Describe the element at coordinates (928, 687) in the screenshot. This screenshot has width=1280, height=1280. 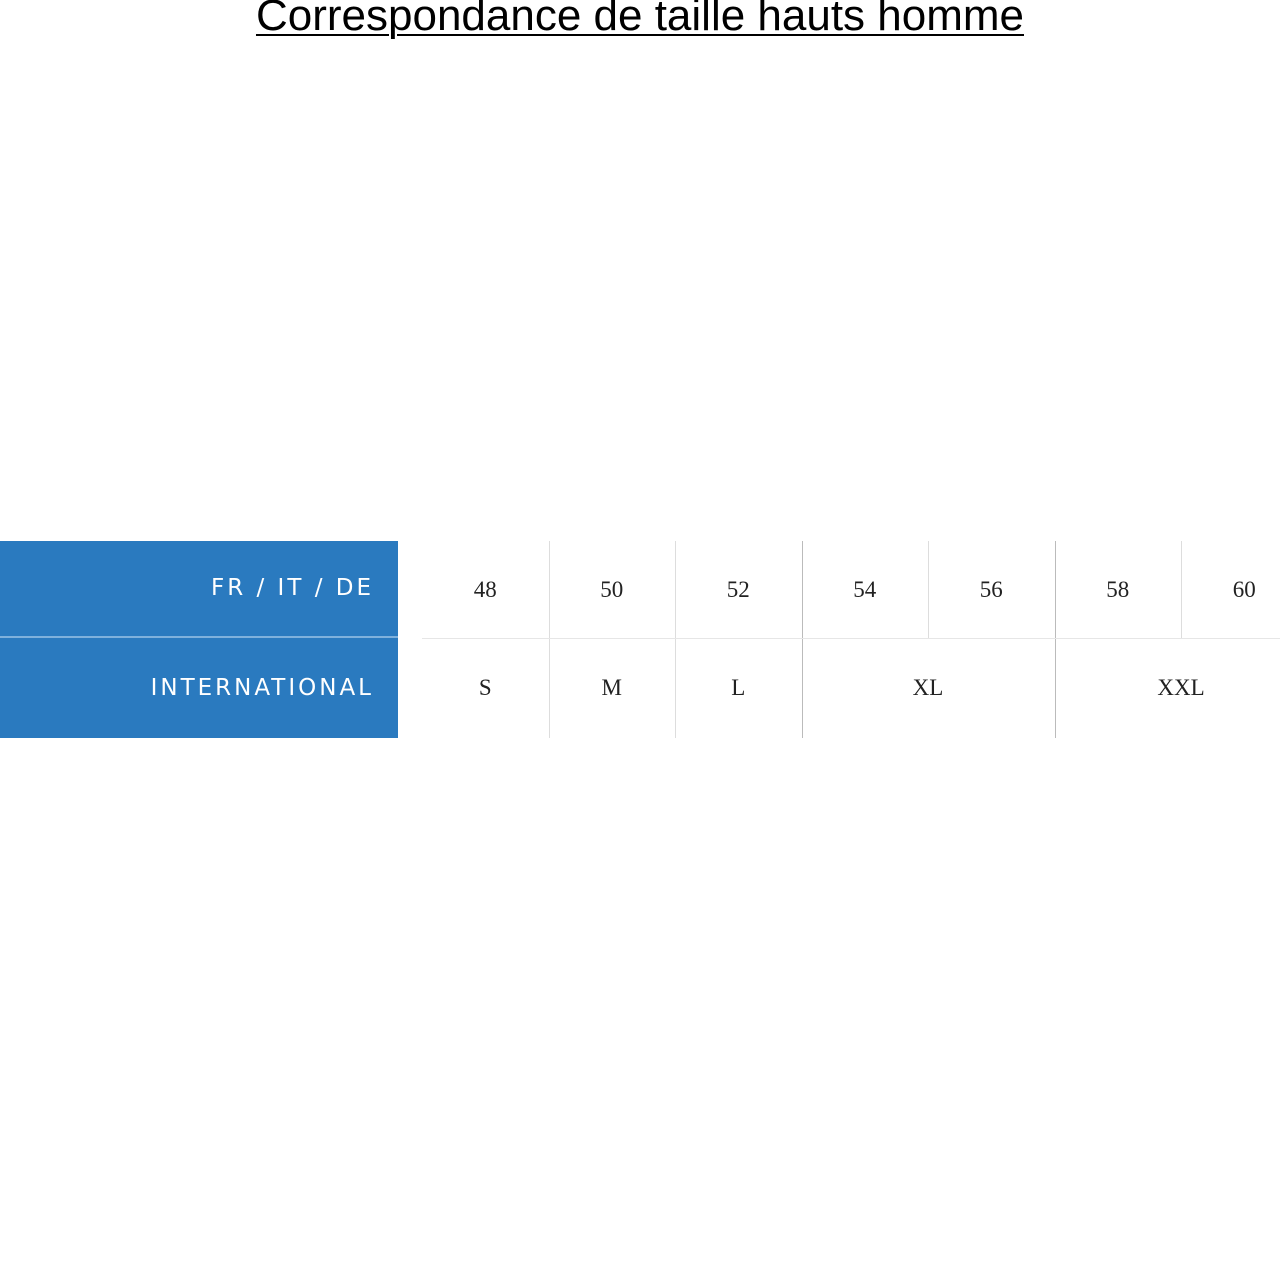
I see `size-cell-international: XL` at that location.